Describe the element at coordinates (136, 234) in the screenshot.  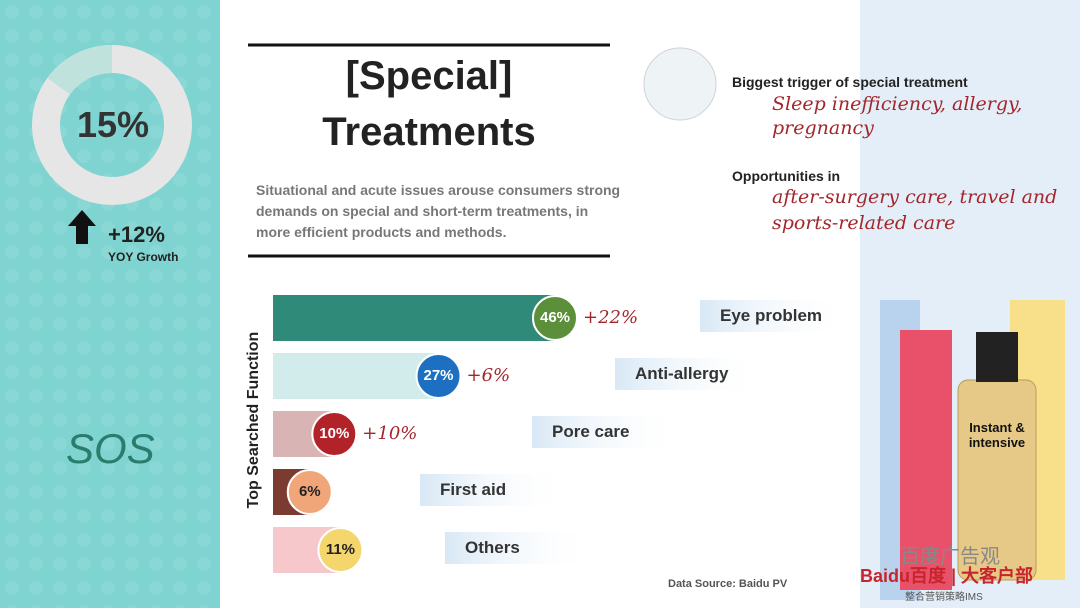
I see `kpi-growth: +12%` at that location.